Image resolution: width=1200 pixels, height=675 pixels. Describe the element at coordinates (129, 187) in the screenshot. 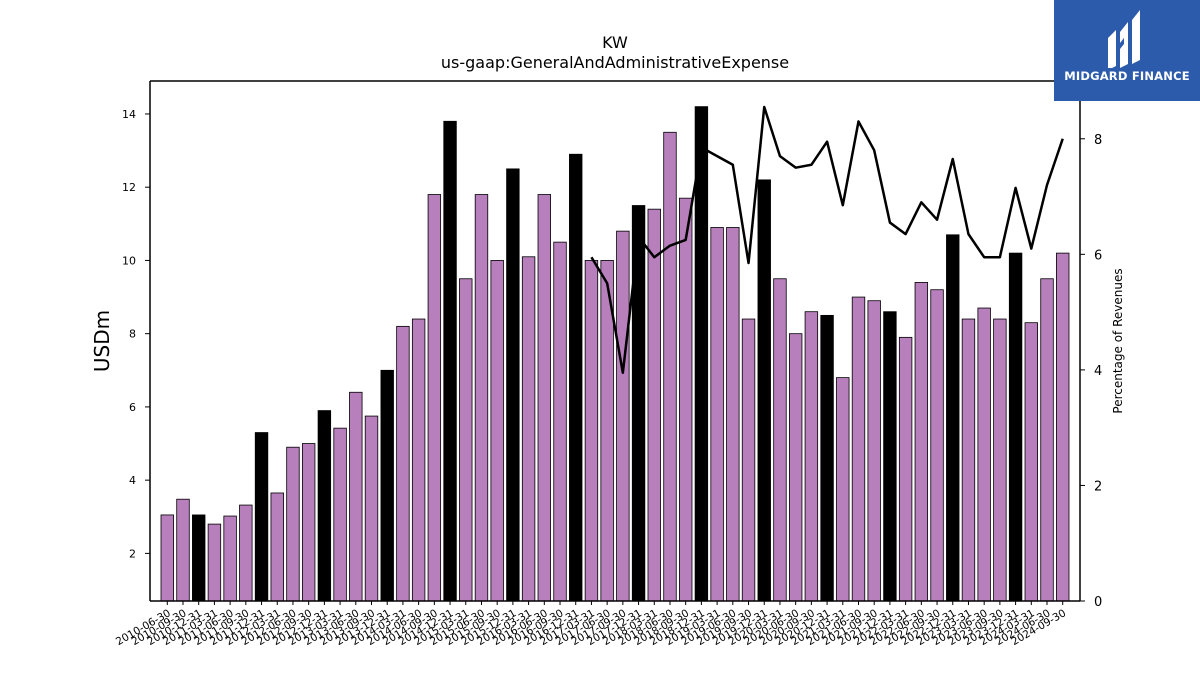

I see `y-tick-label-left: 12` at that location.